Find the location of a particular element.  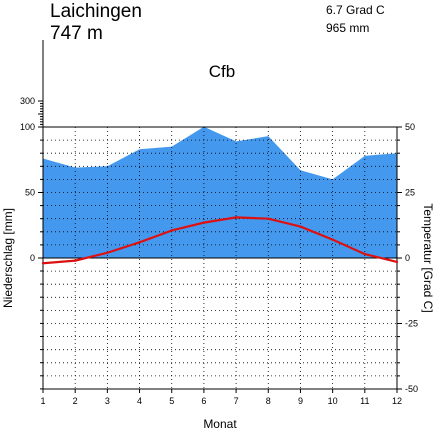

x-tick-label: 3 is located at coordinates (107, 401).